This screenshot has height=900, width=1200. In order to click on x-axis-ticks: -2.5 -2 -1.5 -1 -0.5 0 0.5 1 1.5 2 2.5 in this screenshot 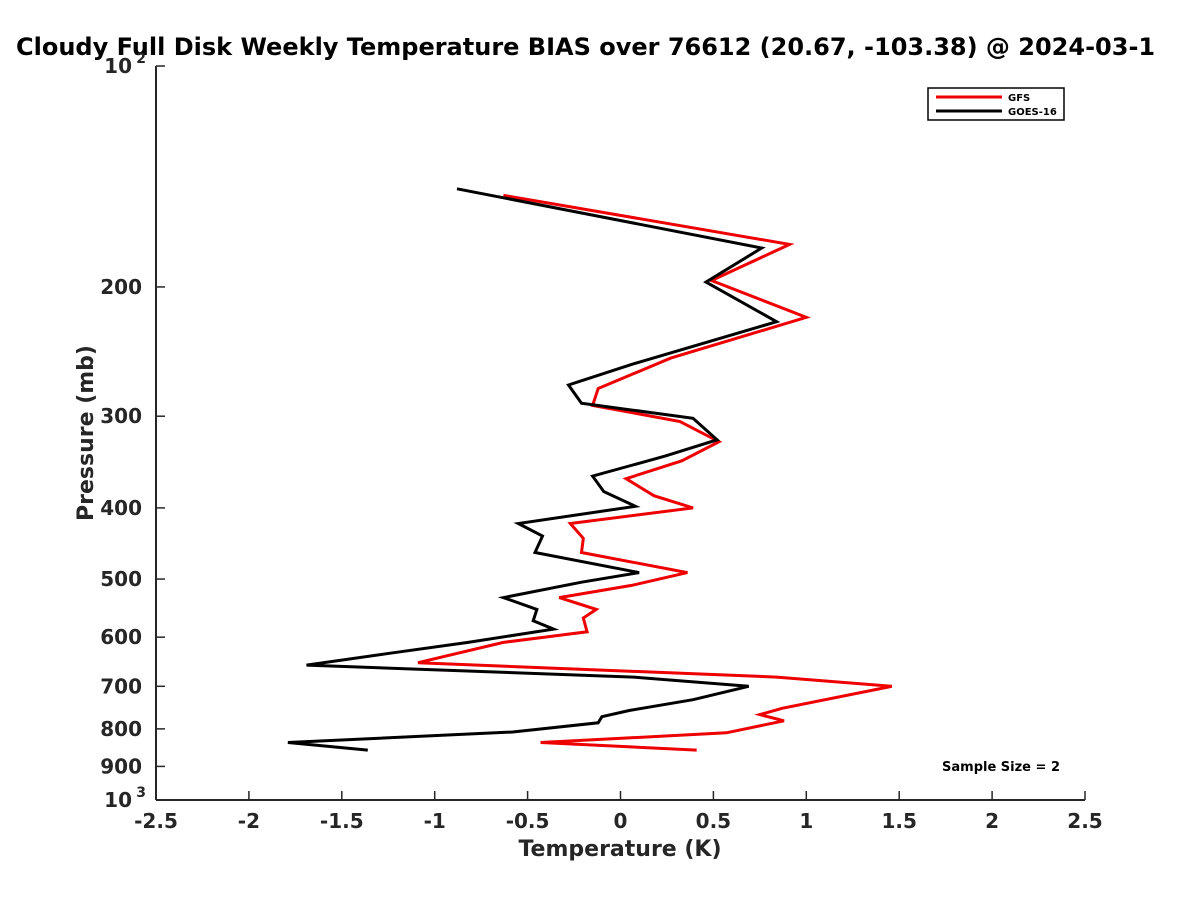, I will do `click(618, 812)`.